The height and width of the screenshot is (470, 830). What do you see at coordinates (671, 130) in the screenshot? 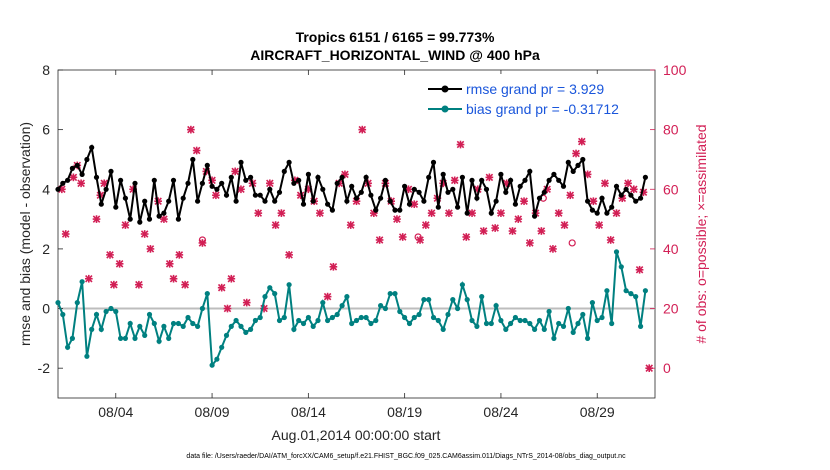
I see `y-right-tick-label: 80` at bounding box center [671, 130].